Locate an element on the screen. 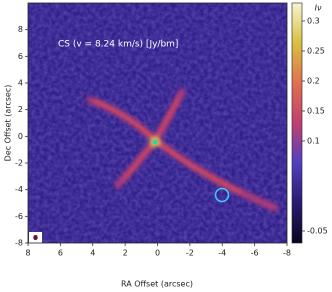 The image size is (332, 292). colorbar-tick-label: 0.3 is located at coordinates (313, 21).